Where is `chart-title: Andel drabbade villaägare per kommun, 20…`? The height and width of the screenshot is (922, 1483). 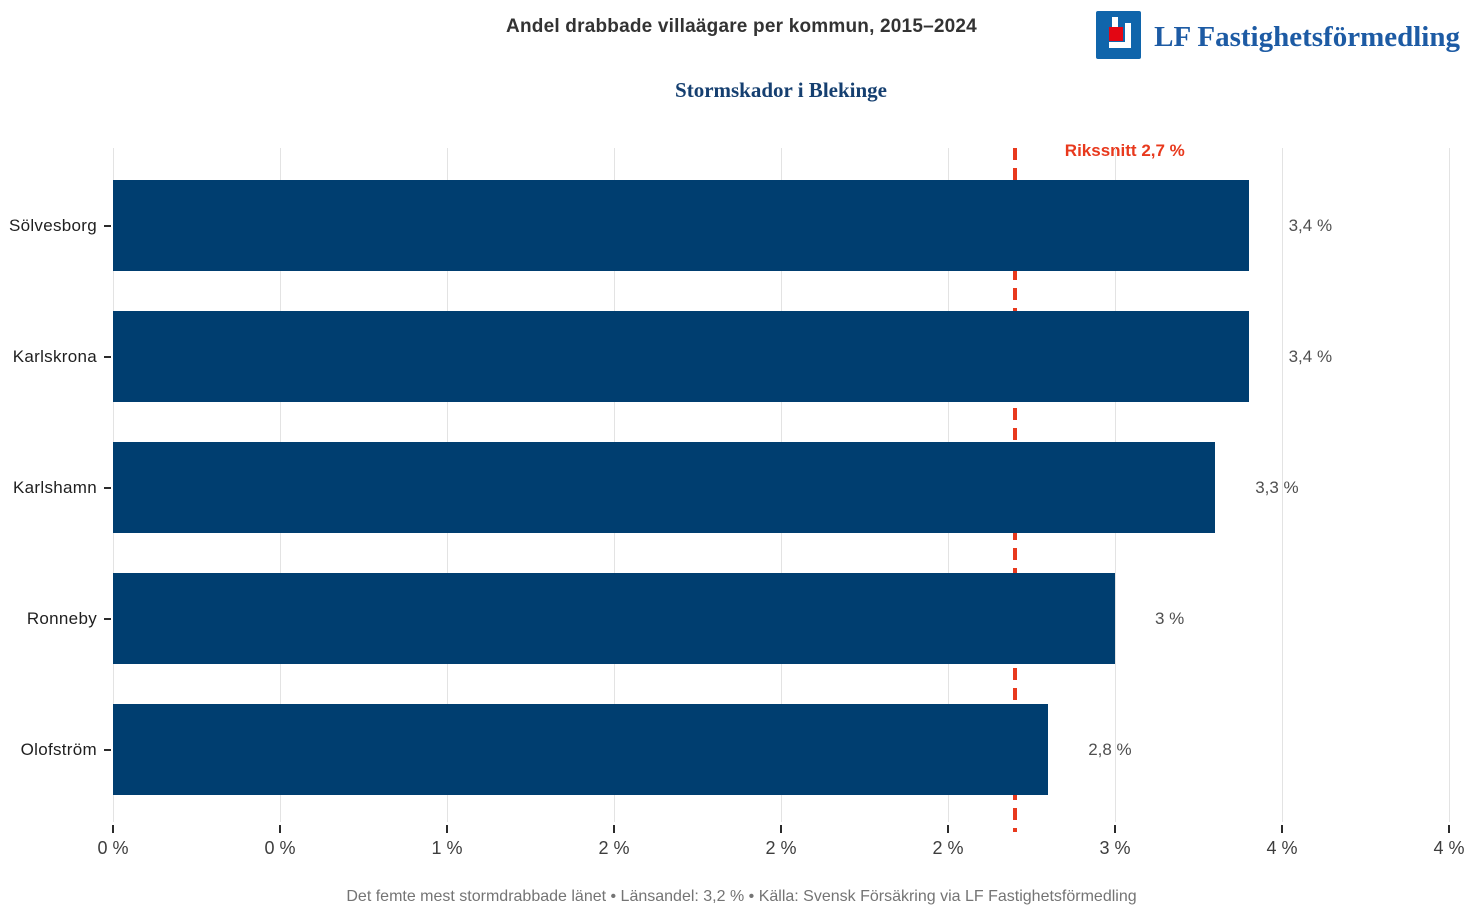
chart-title: Andel drabbade villaägare per kommun, 20… is located at coordinates (741, 26).